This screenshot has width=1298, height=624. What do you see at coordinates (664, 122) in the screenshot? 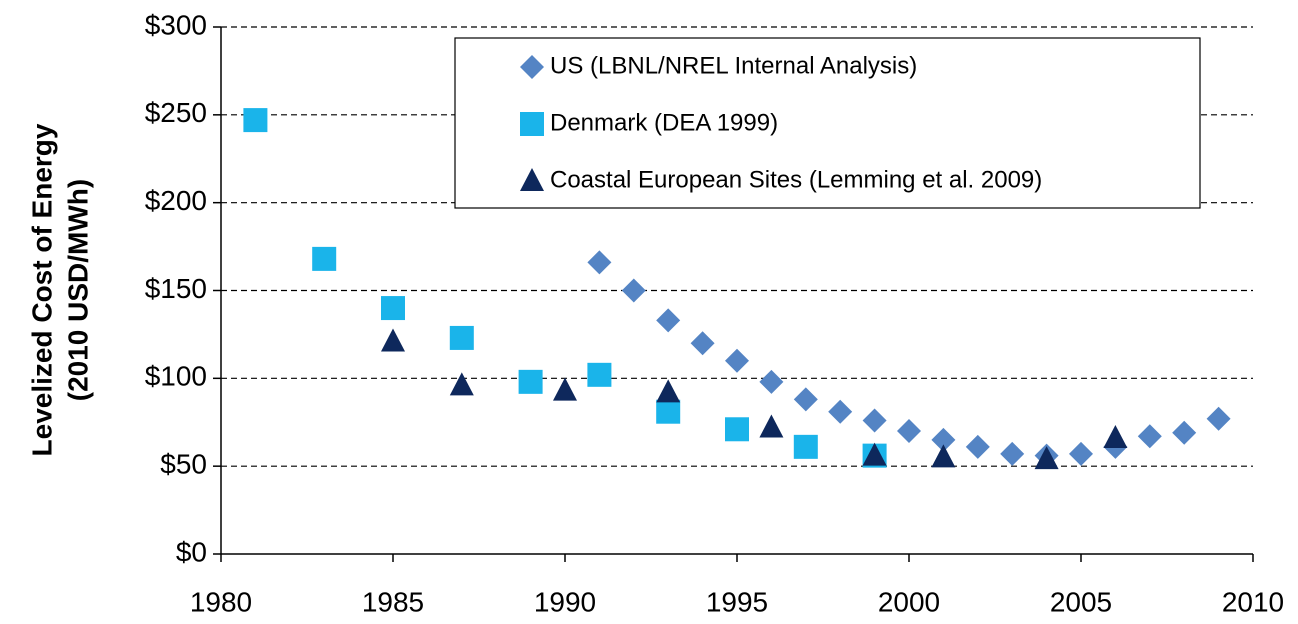
I see `legend-label: Denmark (DEA 1999)` at bounding box center [664, 122].